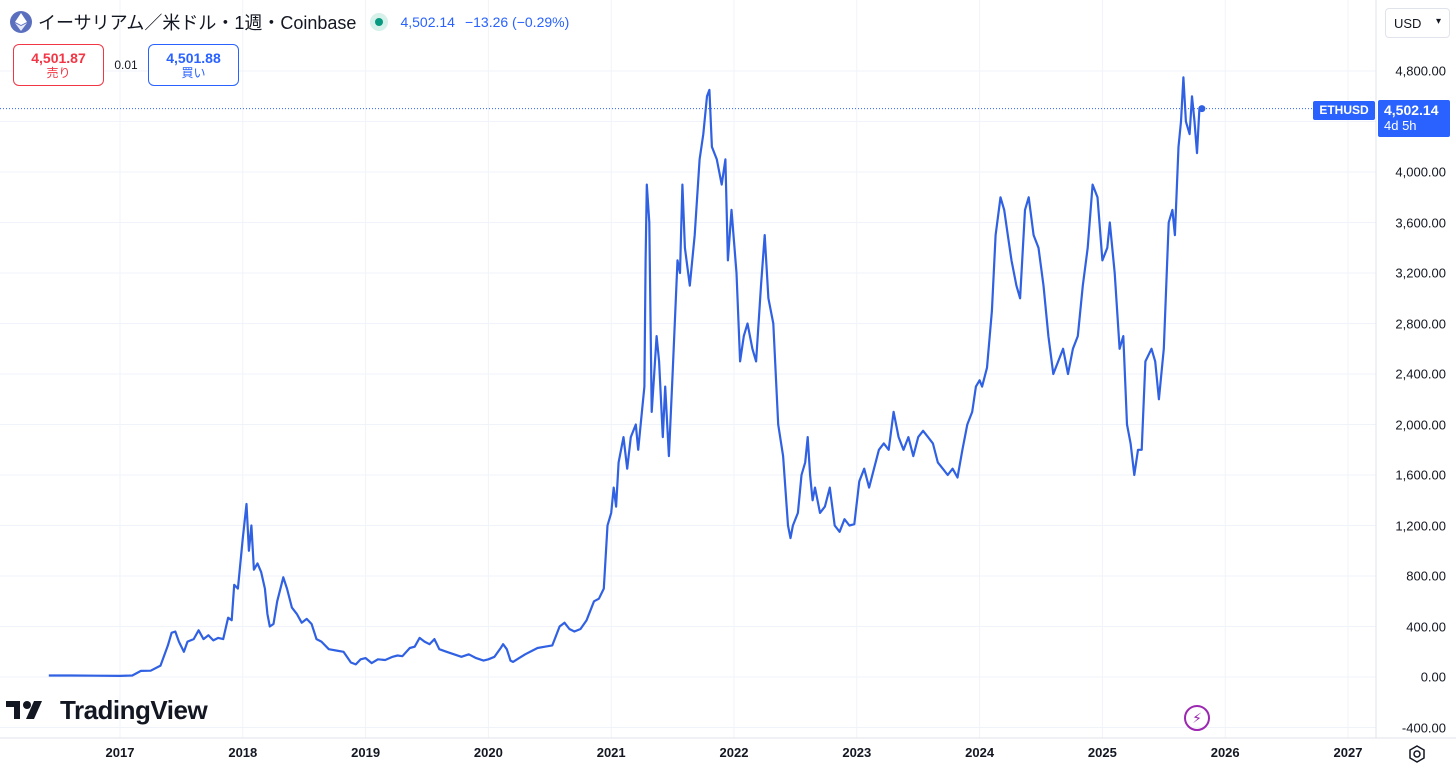  Describe the element at coordinates (134, 709) in the screenshot. I see `tradingview-brand: TradingView` at that location.